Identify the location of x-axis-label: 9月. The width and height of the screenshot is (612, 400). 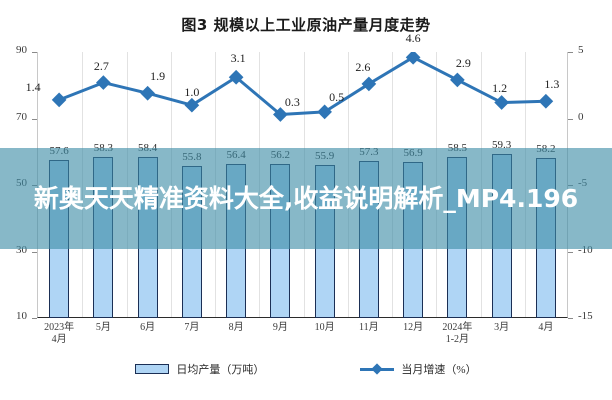
(280, 327).